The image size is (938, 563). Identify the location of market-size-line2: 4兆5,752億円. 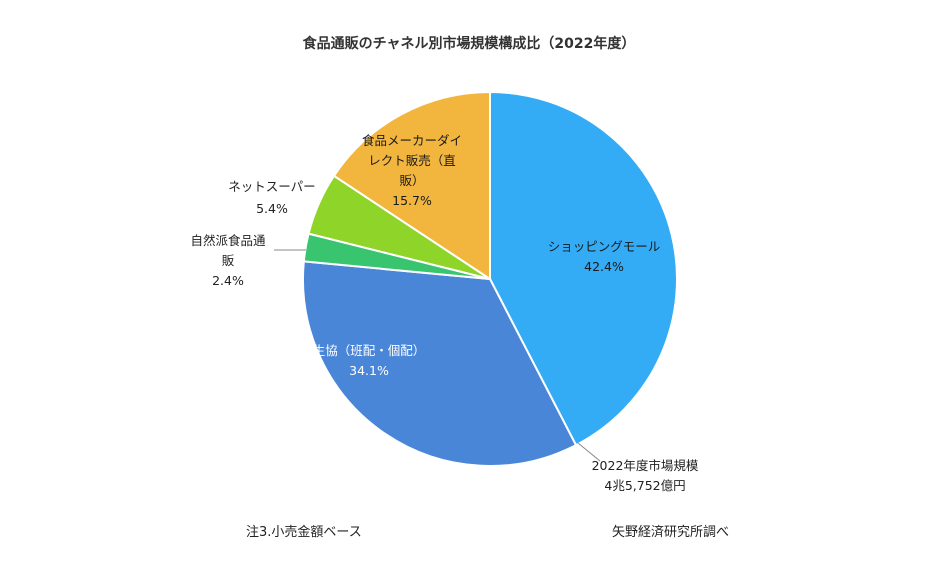
(645, 485).